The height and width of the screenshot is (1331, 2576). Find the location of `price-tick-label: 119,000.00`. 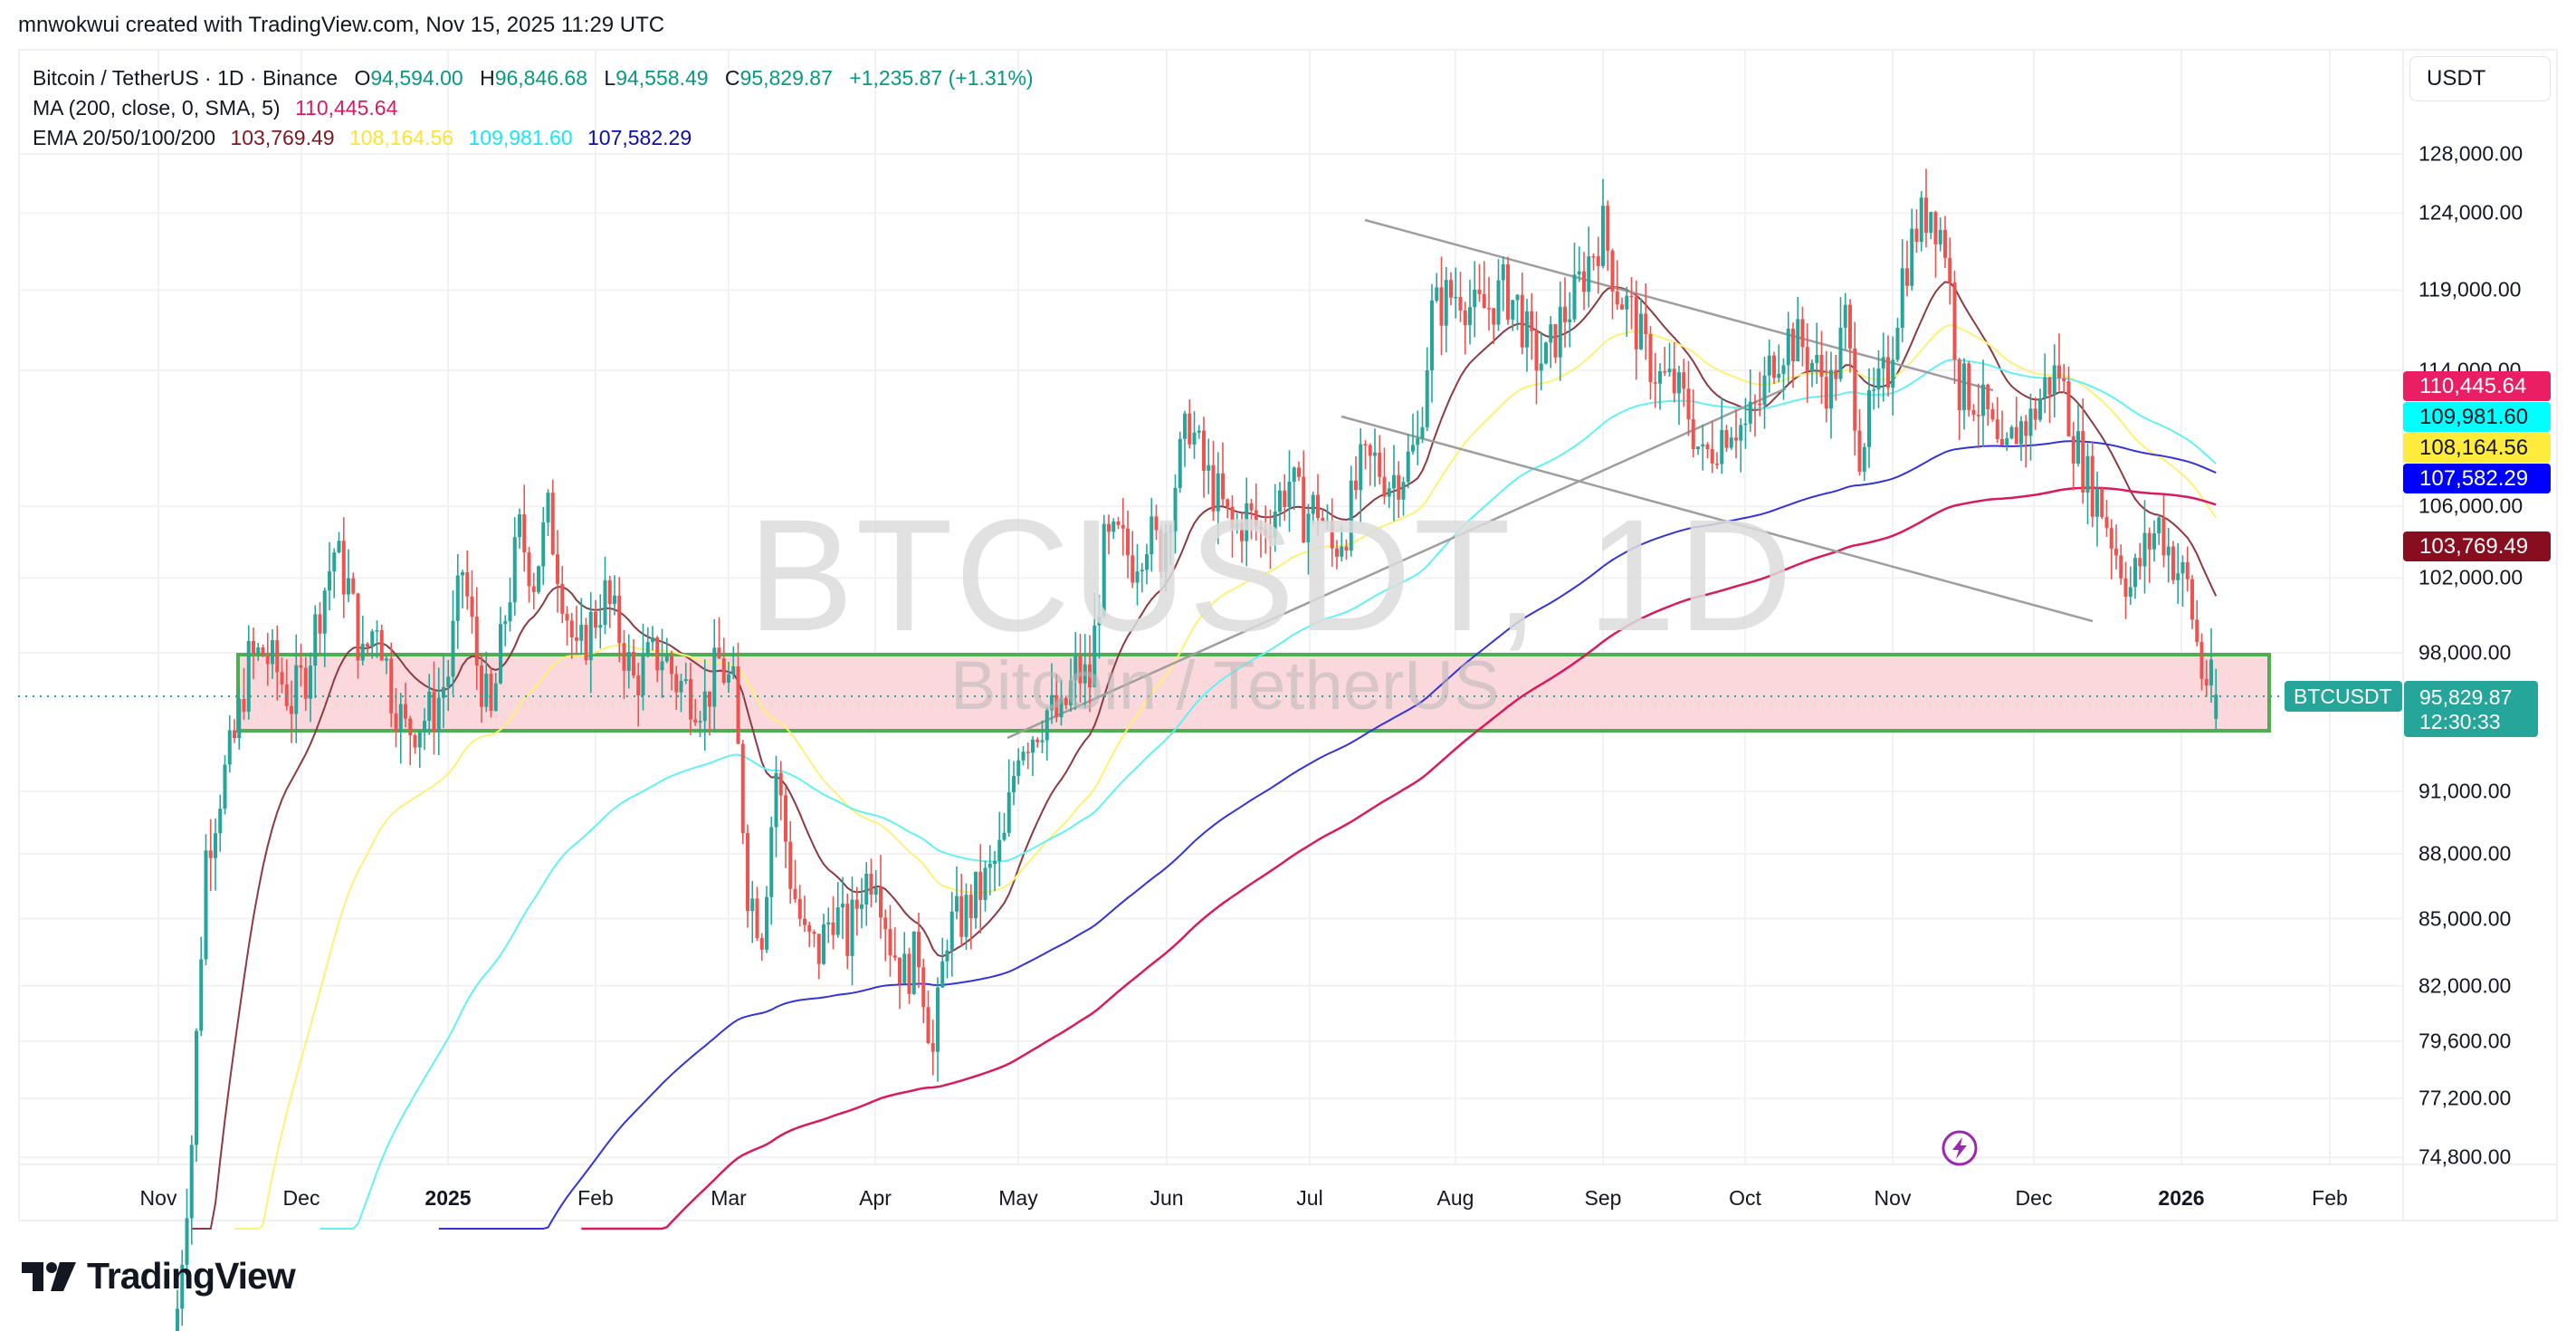

price-tick-label: 119,000.00 is located at coordinates (2471, 289).